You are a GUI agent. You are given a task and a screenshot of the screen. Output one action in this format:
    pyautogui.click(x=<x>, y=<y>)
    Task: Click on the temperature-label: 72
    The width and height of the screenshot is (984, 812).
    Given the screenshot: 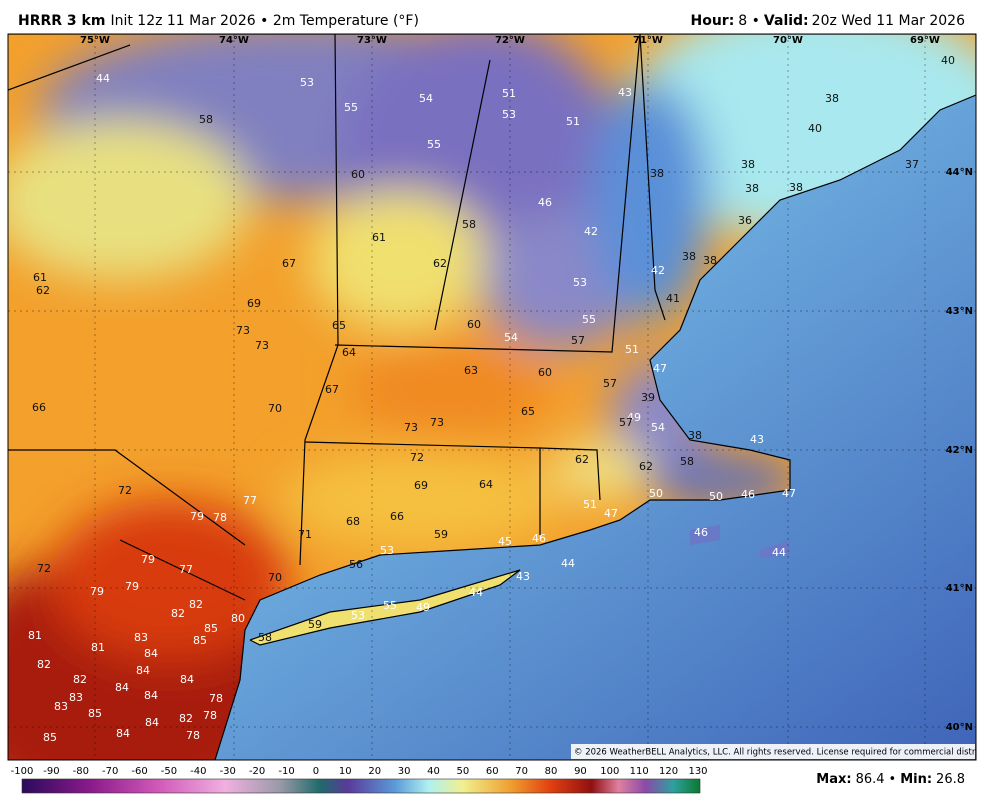 What is the action you would take?
    pyautogui.click(x=417, y=457)
    